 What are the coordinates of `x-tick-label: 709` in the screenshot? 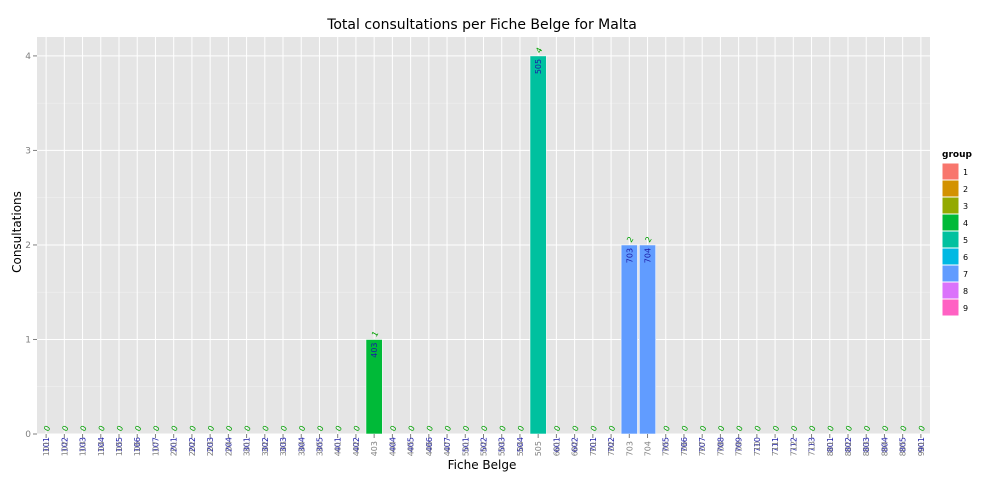 It's located at (739, 448).